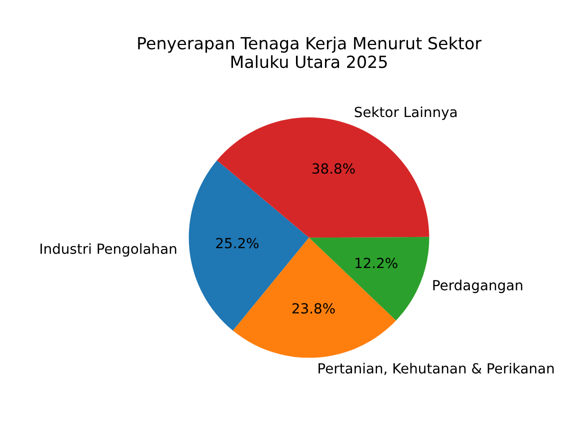 This screenshot has width=567, height=432. I want to click on slice-label: Sektor Lainnya, so click(405, 113).